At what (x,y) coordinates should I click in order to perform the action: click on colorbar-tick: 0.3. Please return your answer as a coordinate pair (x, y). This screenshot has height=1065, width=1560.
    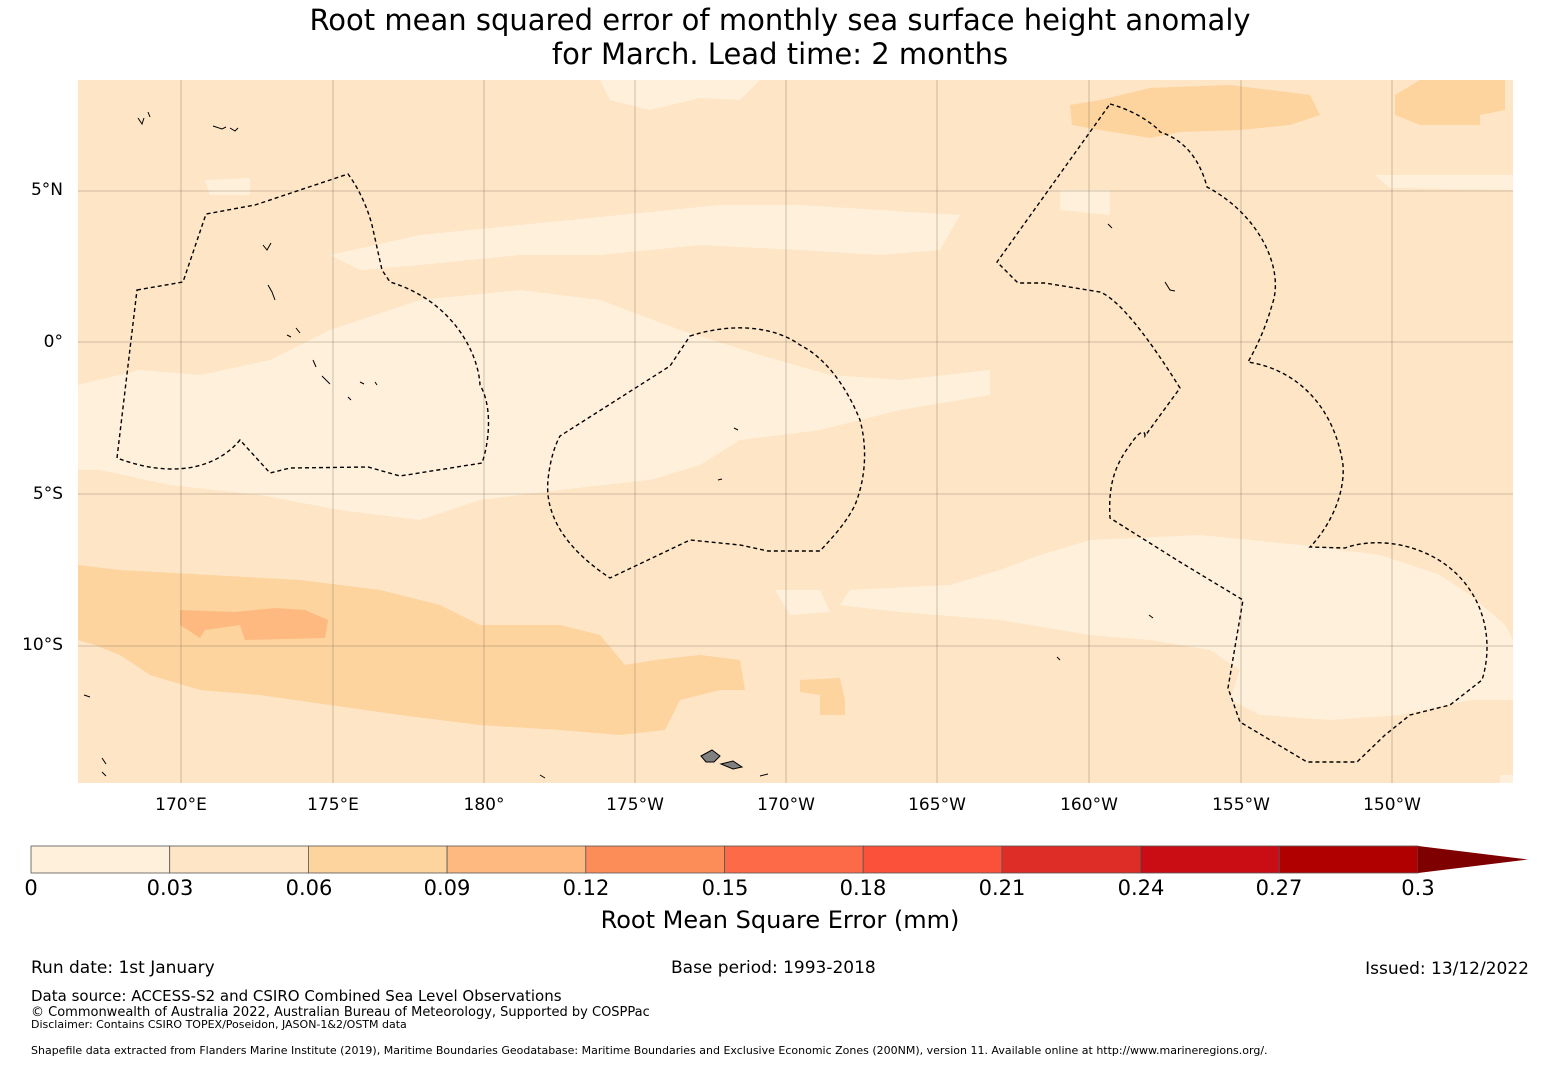
    Looking at the image, I should click on (1418, 888).